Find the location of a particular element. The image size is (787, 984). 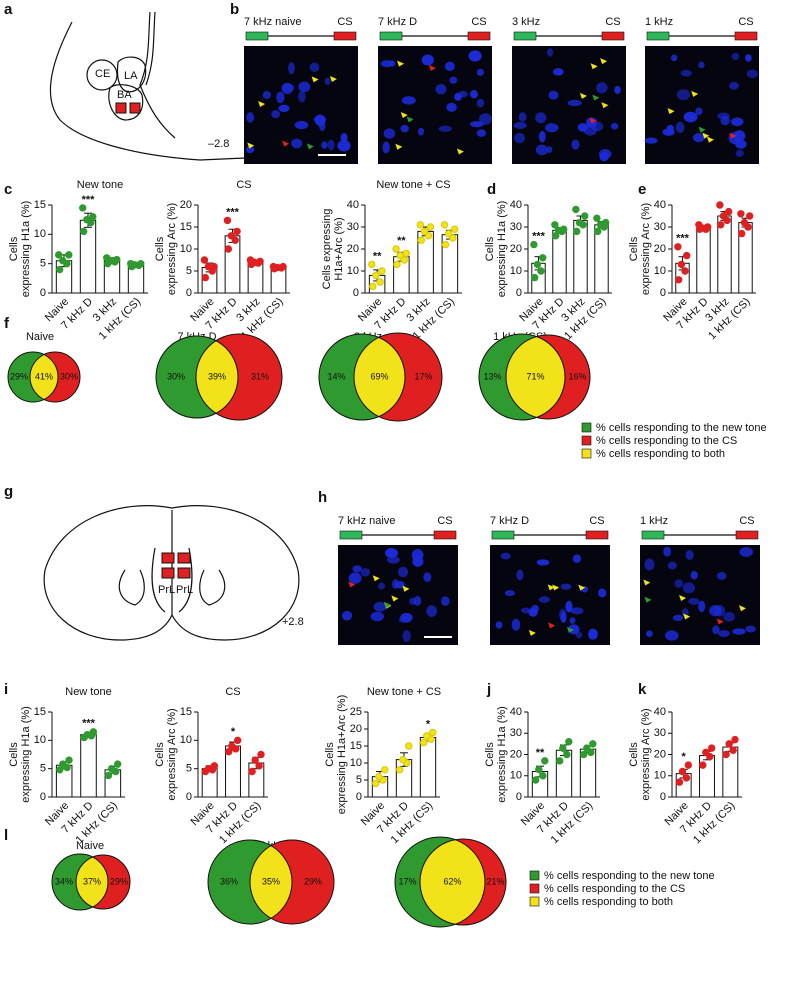

significance: ** is located at coordinates (401, 241).